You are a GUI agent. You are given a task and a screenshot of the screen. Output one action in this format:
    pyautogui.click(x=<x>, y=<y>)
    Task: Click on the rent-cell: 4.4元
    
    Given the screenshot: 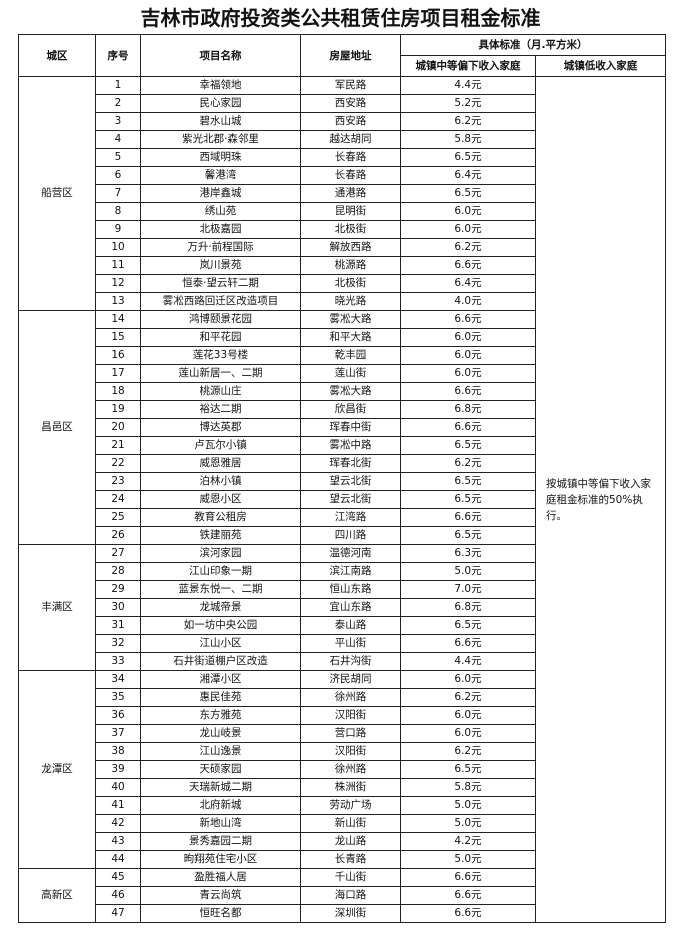 What is the action you would take?
    pyautogui.click(x=468, y=661)
    